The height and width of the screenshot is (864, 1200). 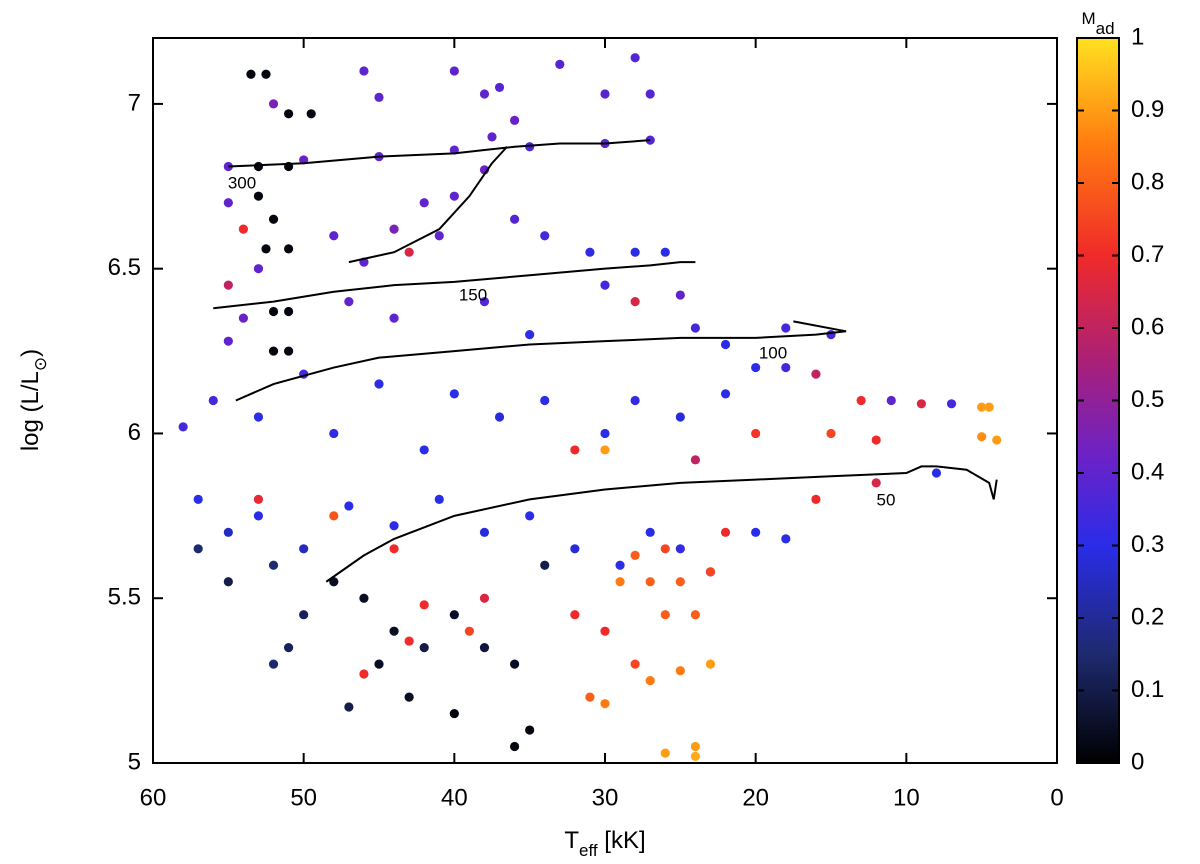 I want to click on y-axis-label-part: log (L/L, so click(x=30, y=411).